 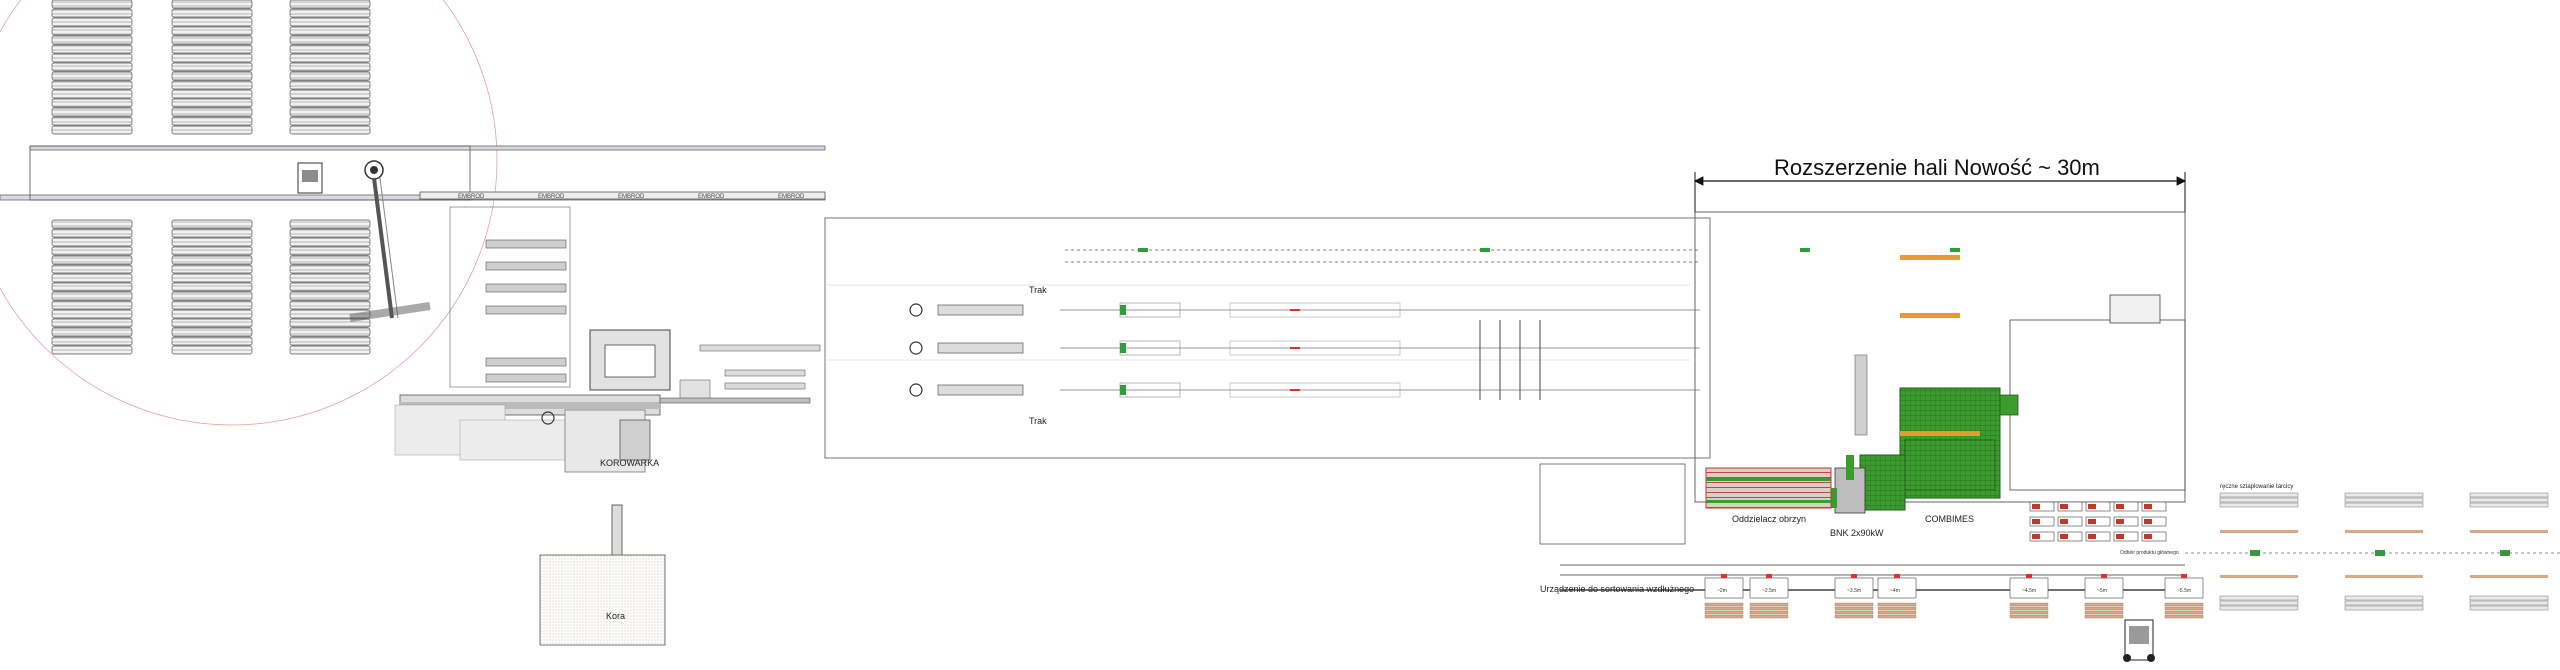 What do you see at coordinates (1434, 324) in the screenshot?
I see `saw-lines` at bounding box center [1434, 324].